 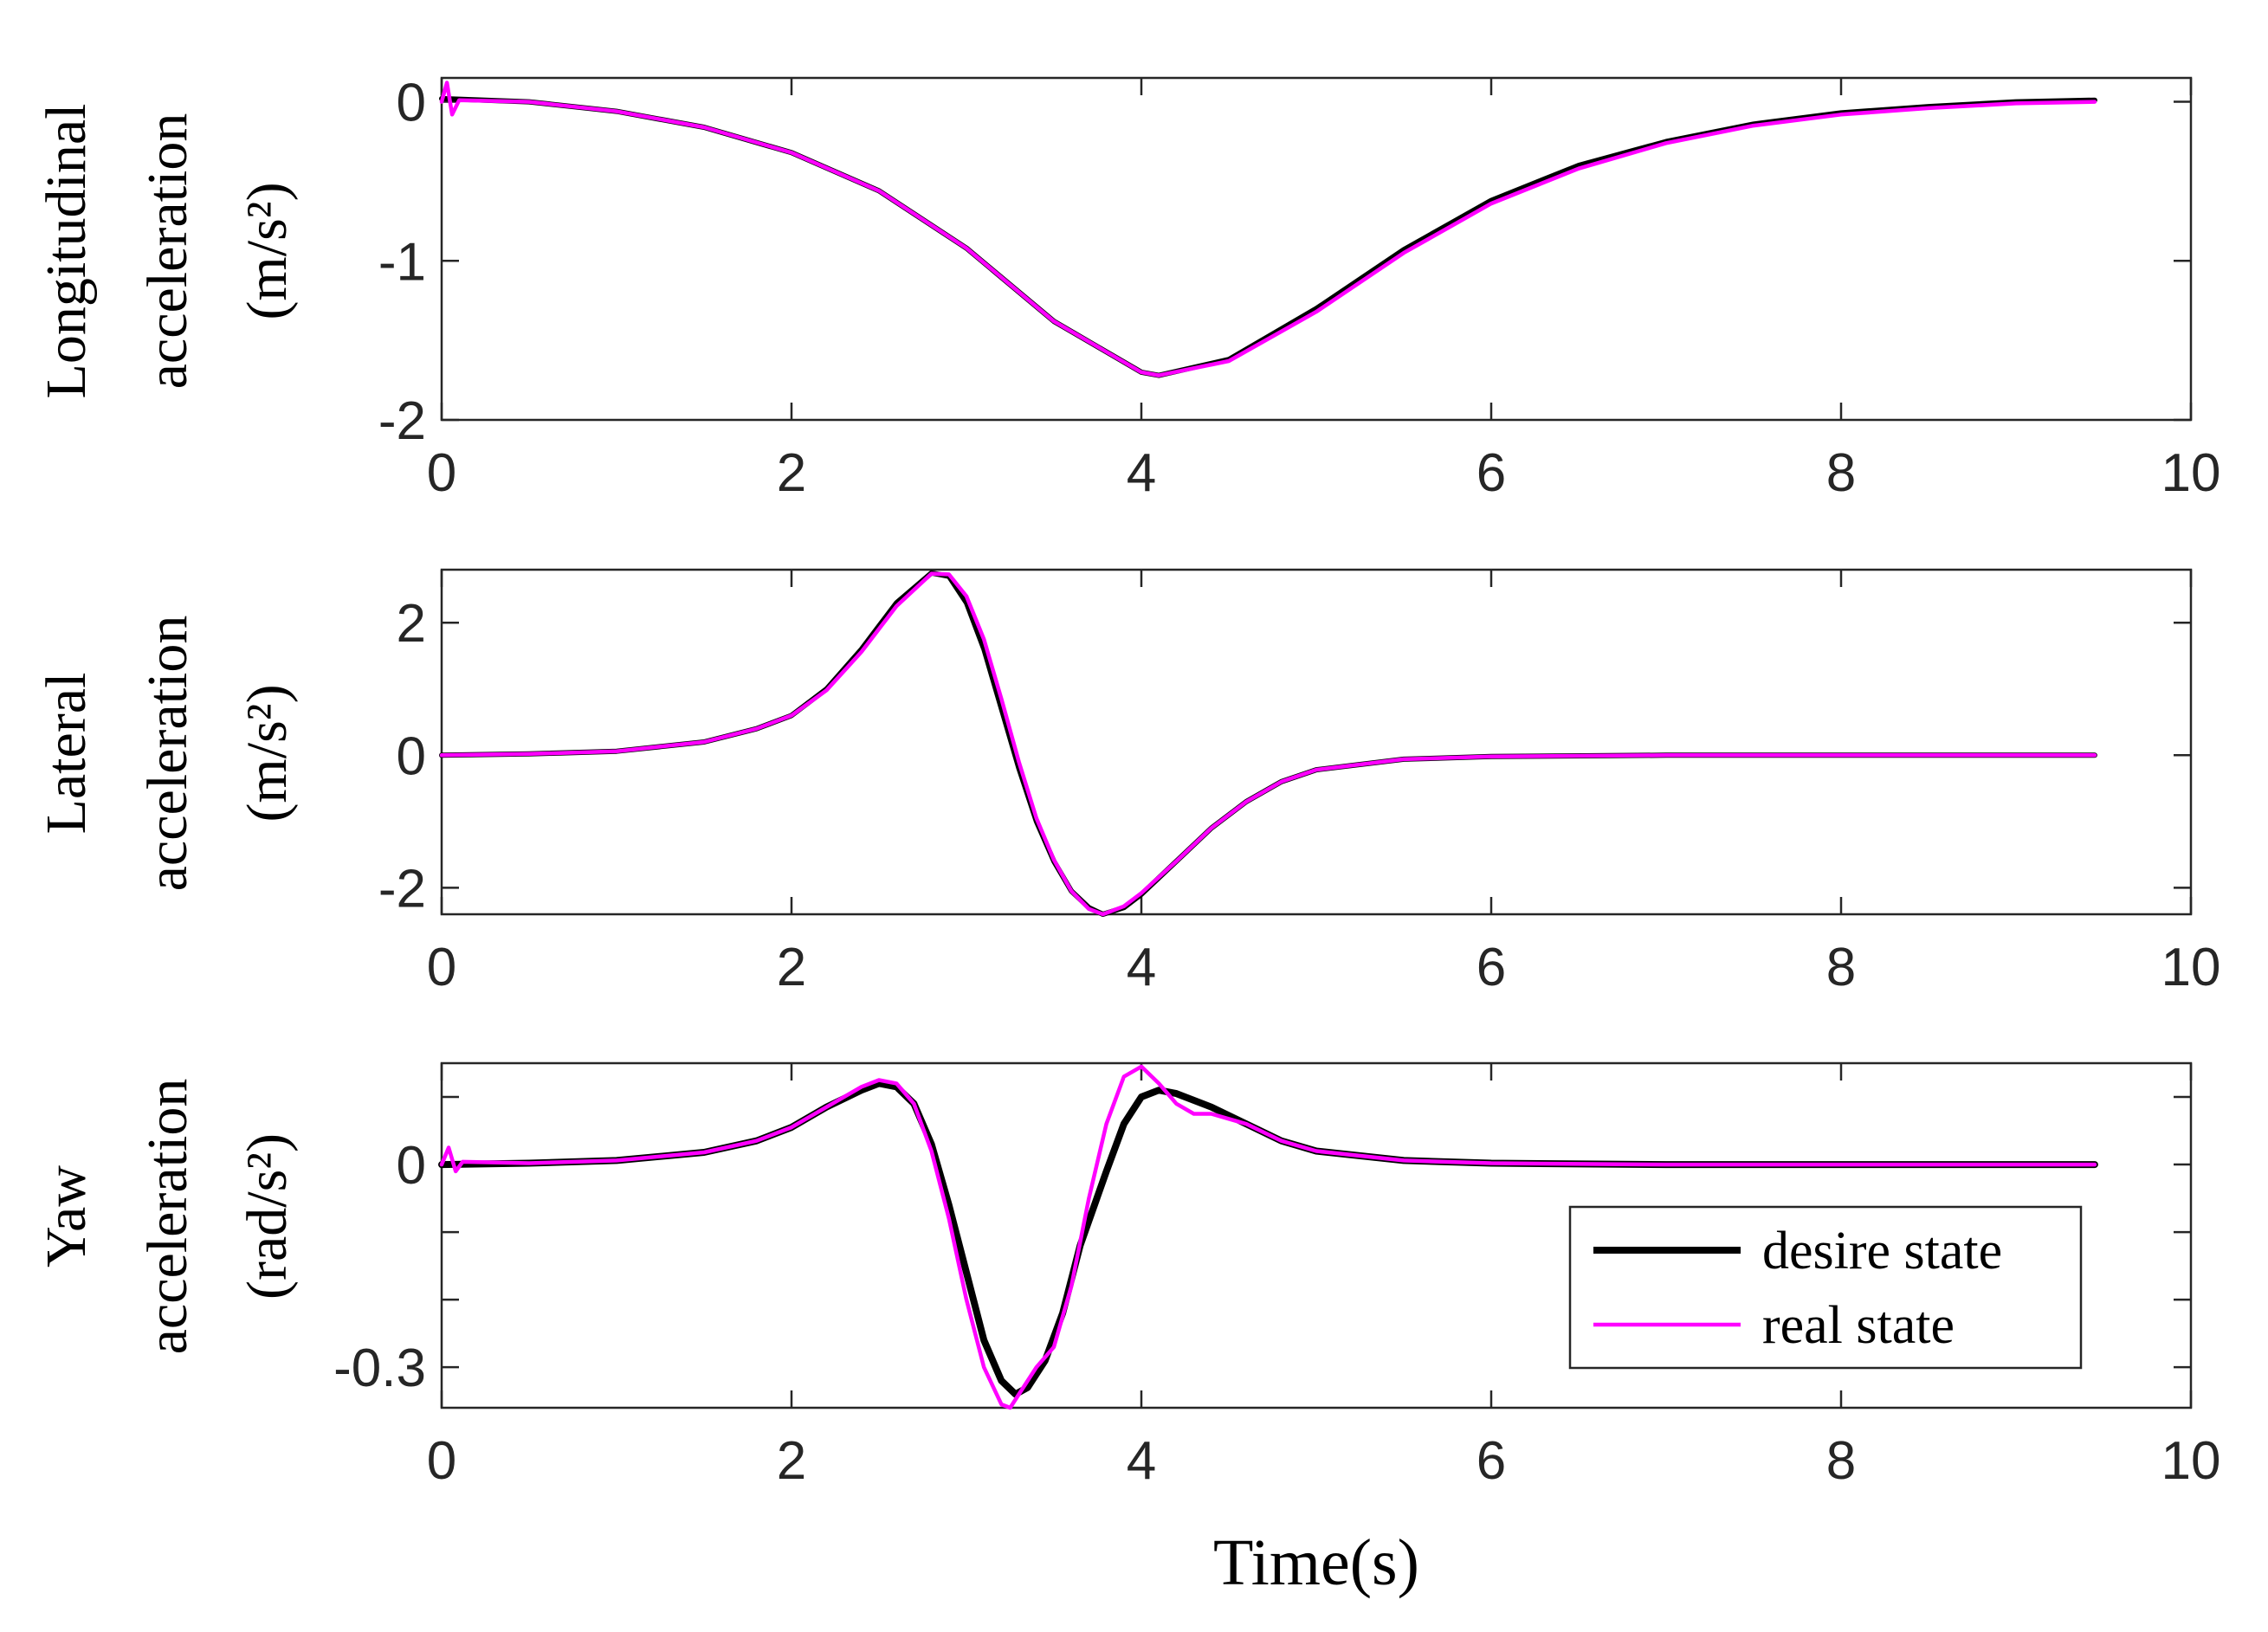 I want to click on y-axis-label-line-1: Yaw, so click(x=66, y=1216).